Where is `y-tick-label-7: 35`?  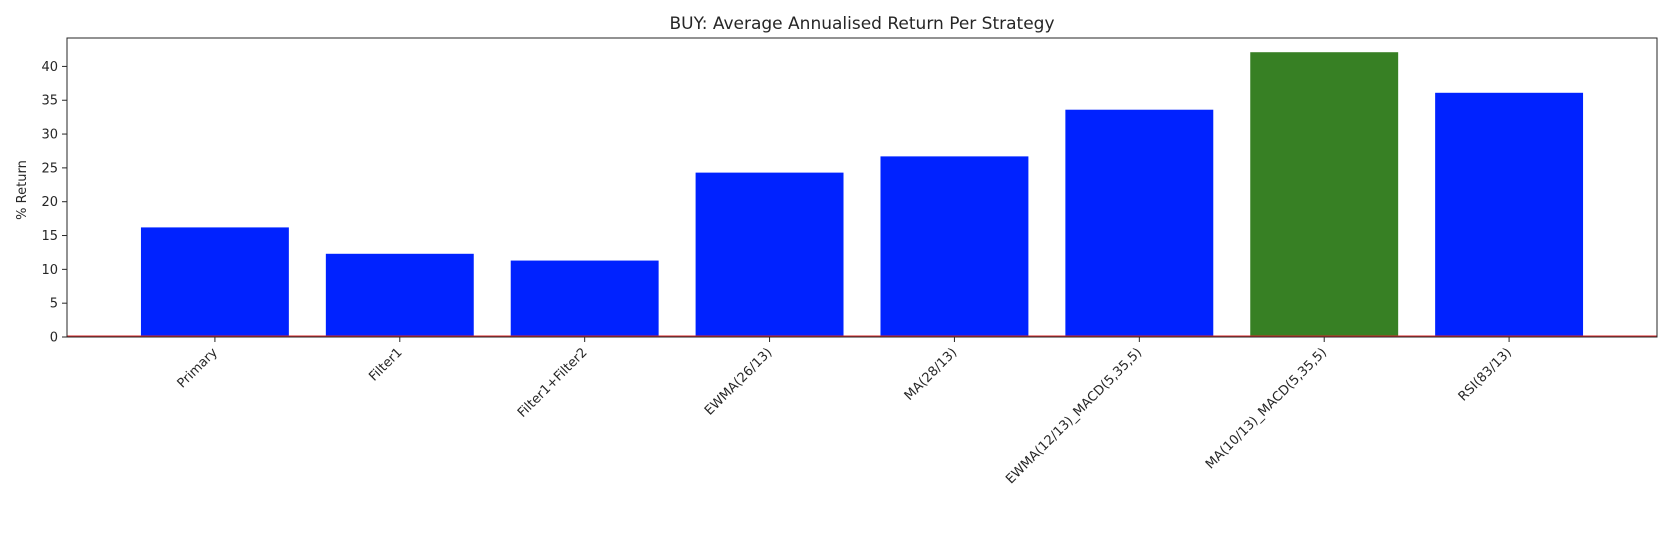
y-tick-label-7: 35 is located at coordinates (49, 101).